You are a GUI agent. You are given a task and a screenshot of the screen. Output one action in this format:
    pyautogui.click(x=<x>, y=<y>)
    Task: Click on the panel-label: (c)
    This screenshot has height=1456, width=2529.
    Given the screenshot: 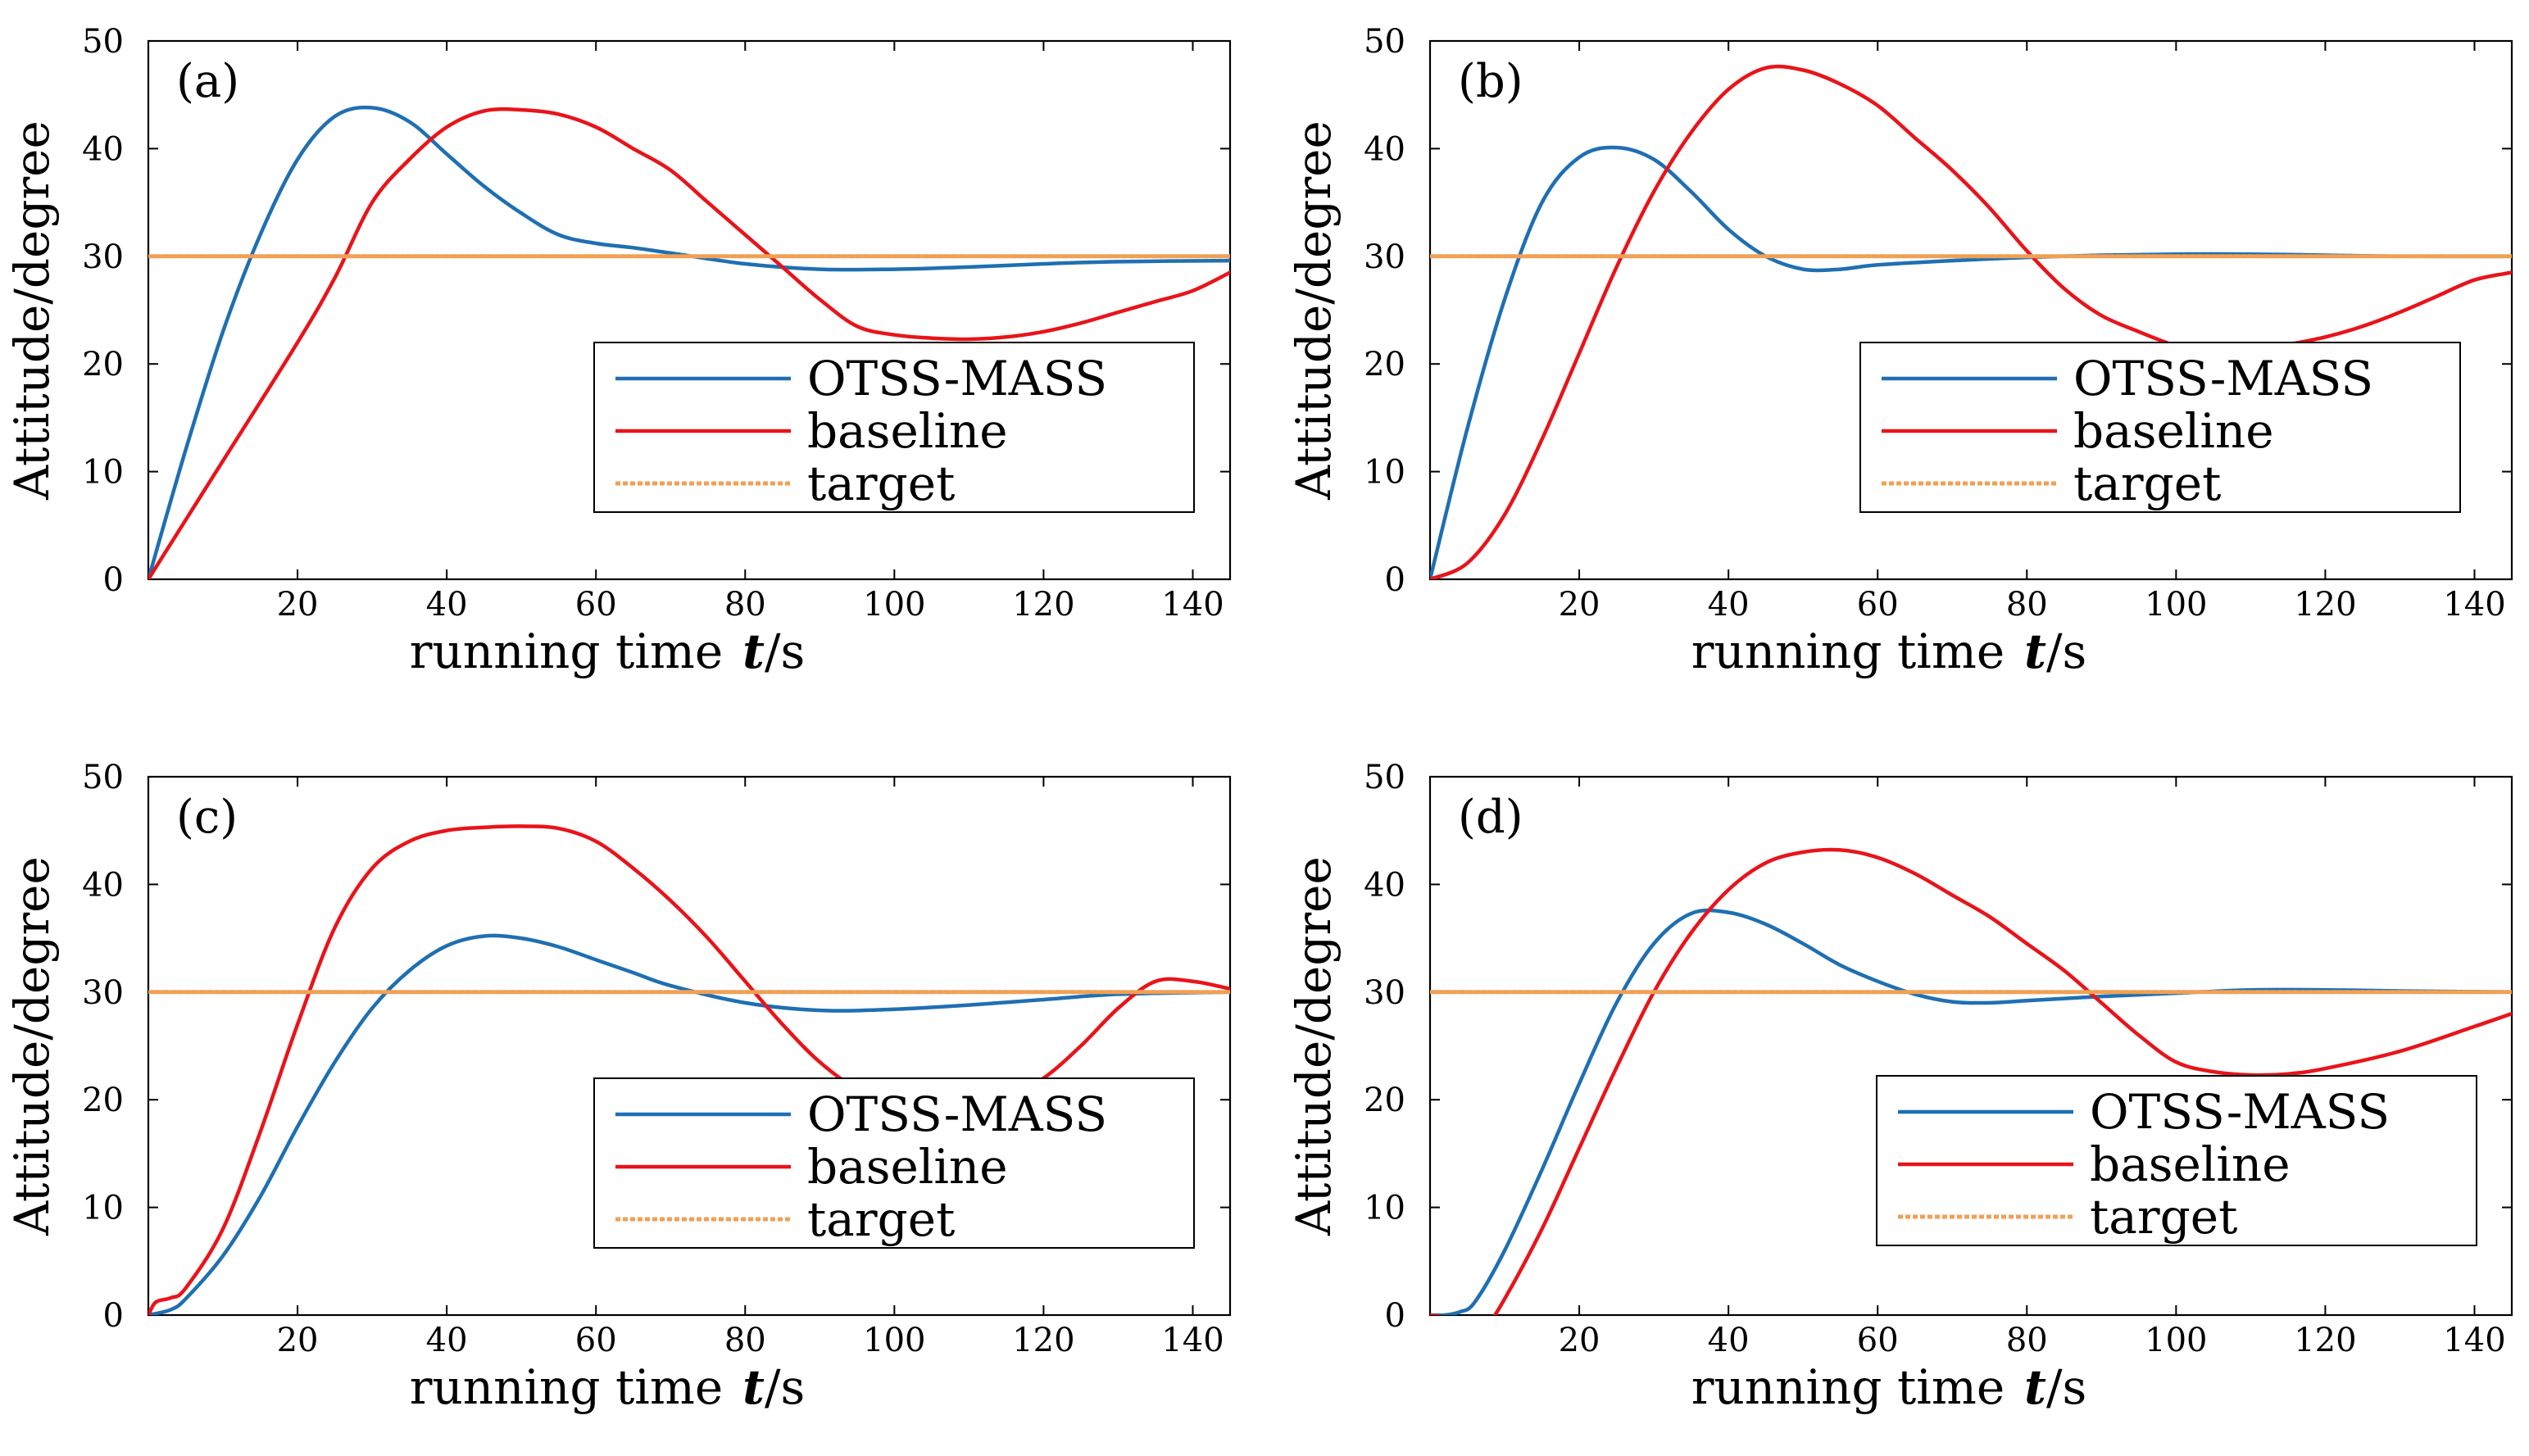 What is the action you would take?
    pyautogui.click(x=207, y=818)
    